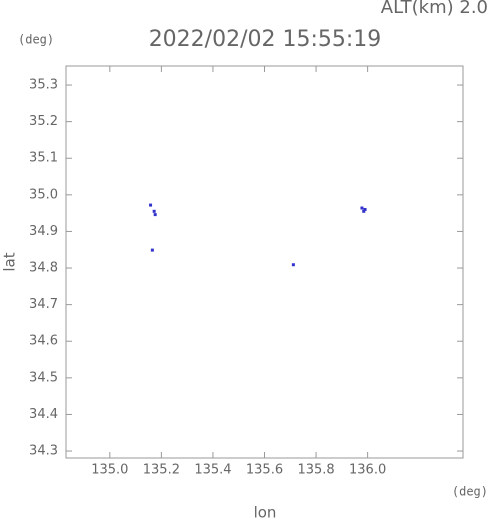 The width and height of the screenshot is (491, 521). Describe the element at coordinates (43, 194) in the screenshot. I see `y-tick-label: 35.0` at that location.